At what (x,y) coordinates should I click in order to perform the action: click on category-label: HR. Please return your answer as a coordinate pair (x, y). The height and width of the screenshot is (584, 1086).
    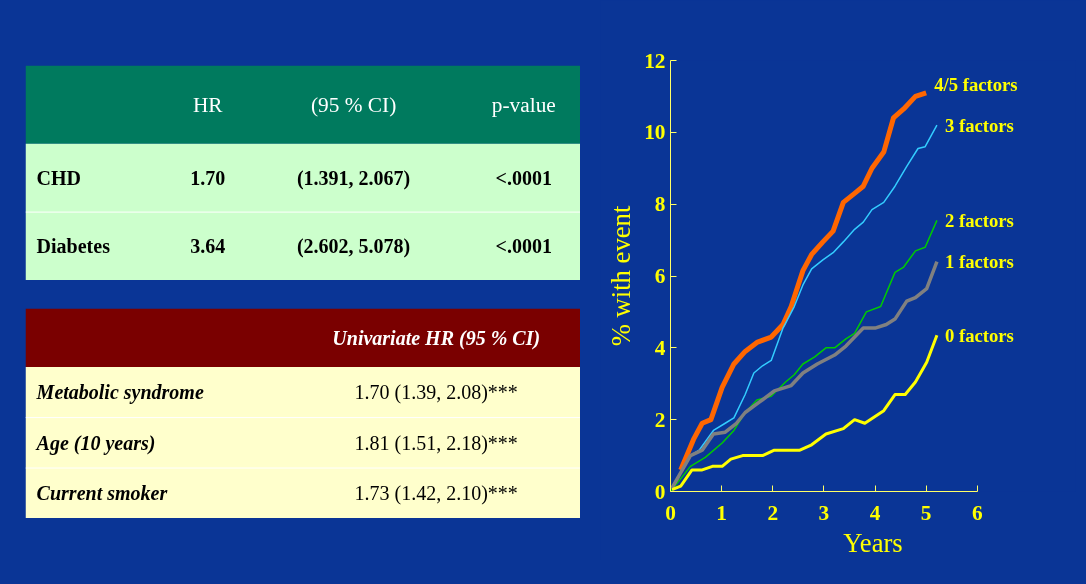
    Looking at the image, I should click on (208, 104).